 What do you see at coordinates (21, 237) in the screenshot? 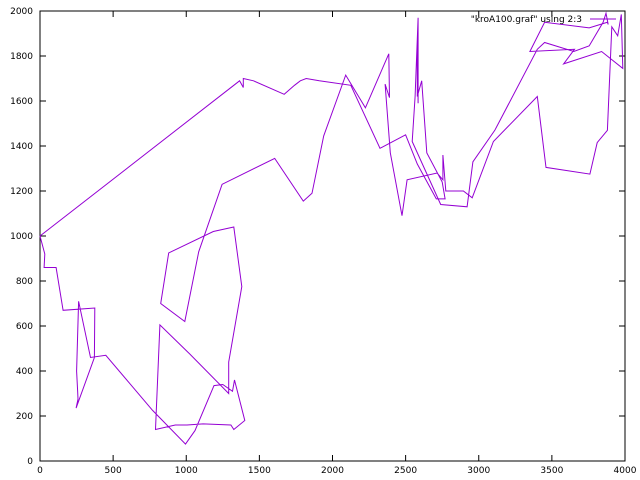
I see `y-tick-label: 1000` at bounding box center [21, 237].